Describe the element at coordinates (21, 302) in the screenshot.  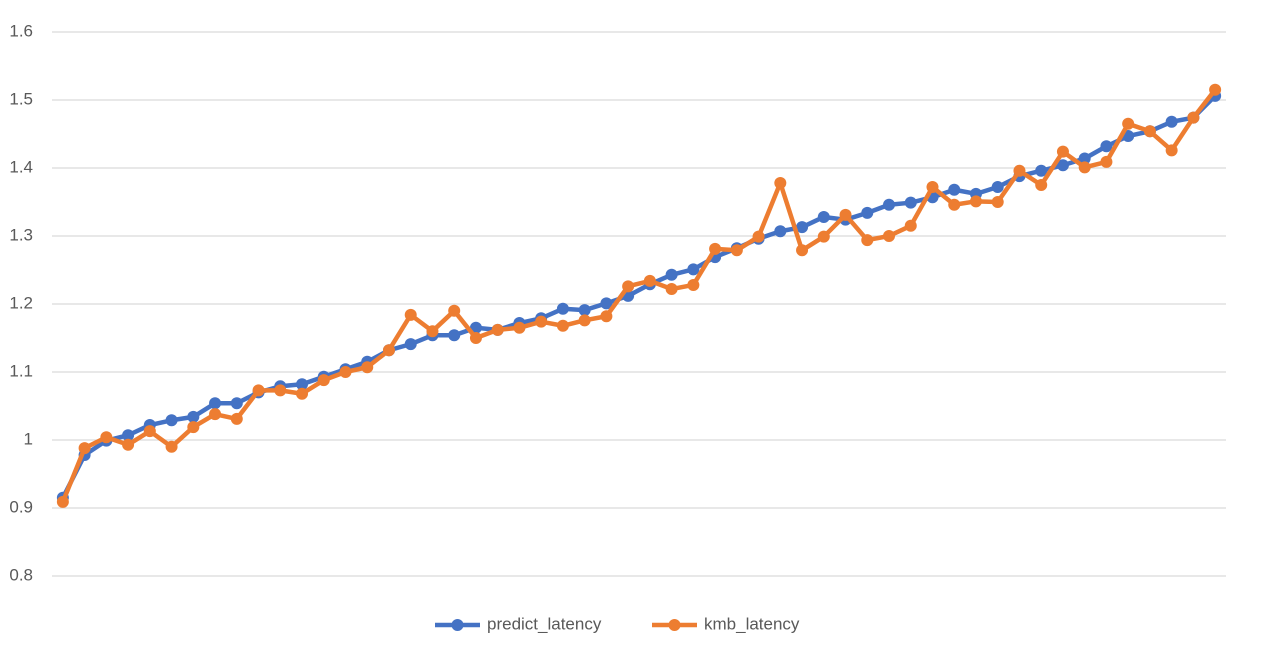
I see `y-tick-label: 1.2` at that location.